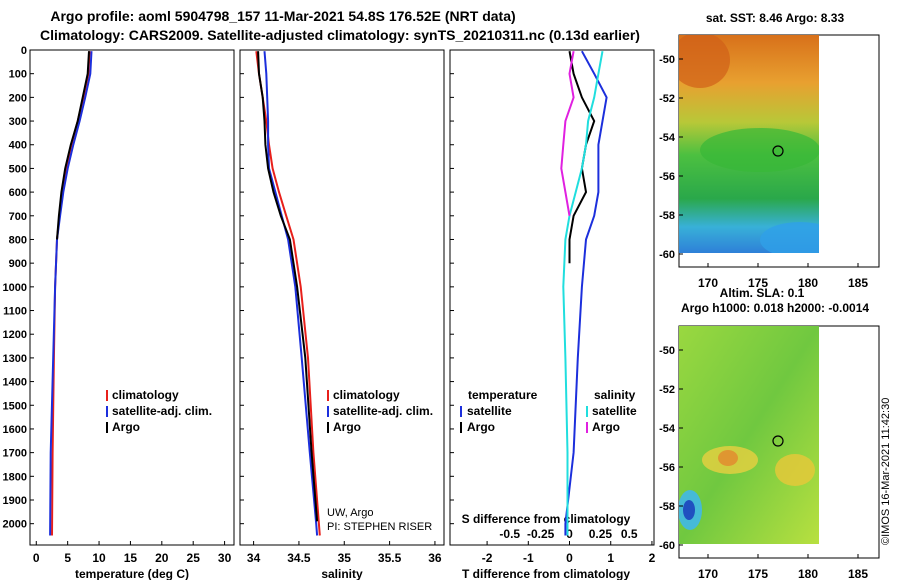  Describe the element at coordinates (162, 558) in the screenshot. I see `x-tick-label: 20` at that location.